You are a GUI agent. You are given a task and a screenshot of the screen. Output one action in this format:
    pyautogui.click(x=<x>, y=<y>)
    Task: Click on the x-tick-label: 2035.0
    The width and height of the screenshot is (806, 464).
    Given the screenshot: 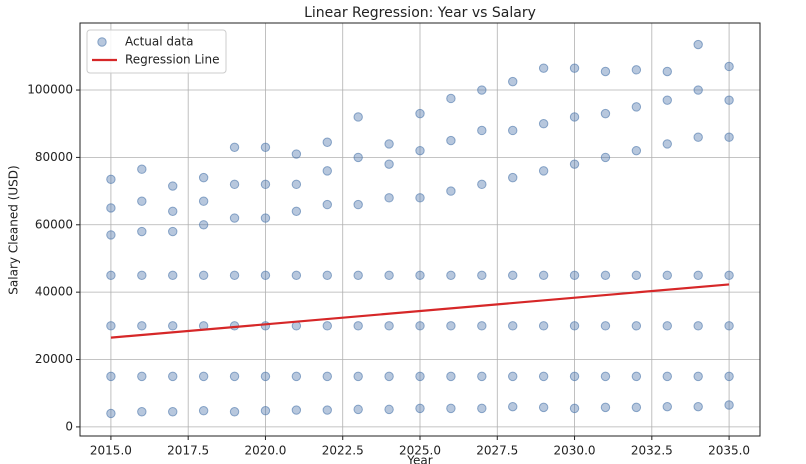 What is the action you would take?
    pyautogui.click(x=729, y=451)
    